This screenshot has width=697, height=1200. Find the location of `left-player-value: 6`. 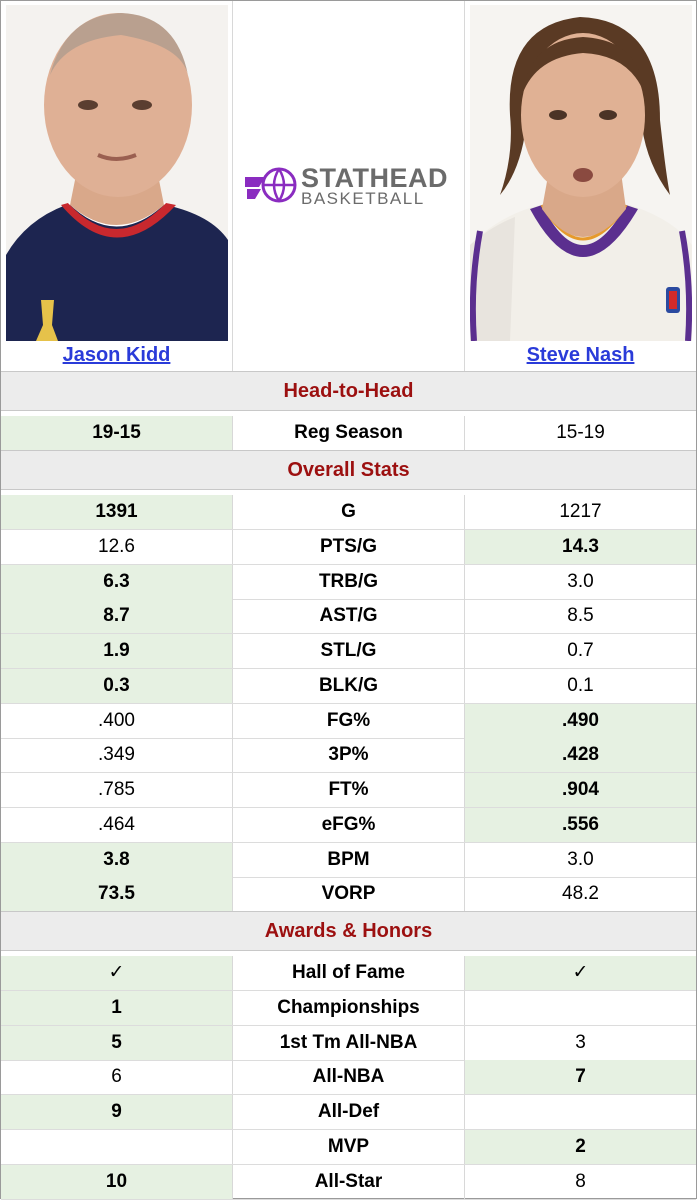

left-player-value: 6 is located at coordinates (117, 1077).